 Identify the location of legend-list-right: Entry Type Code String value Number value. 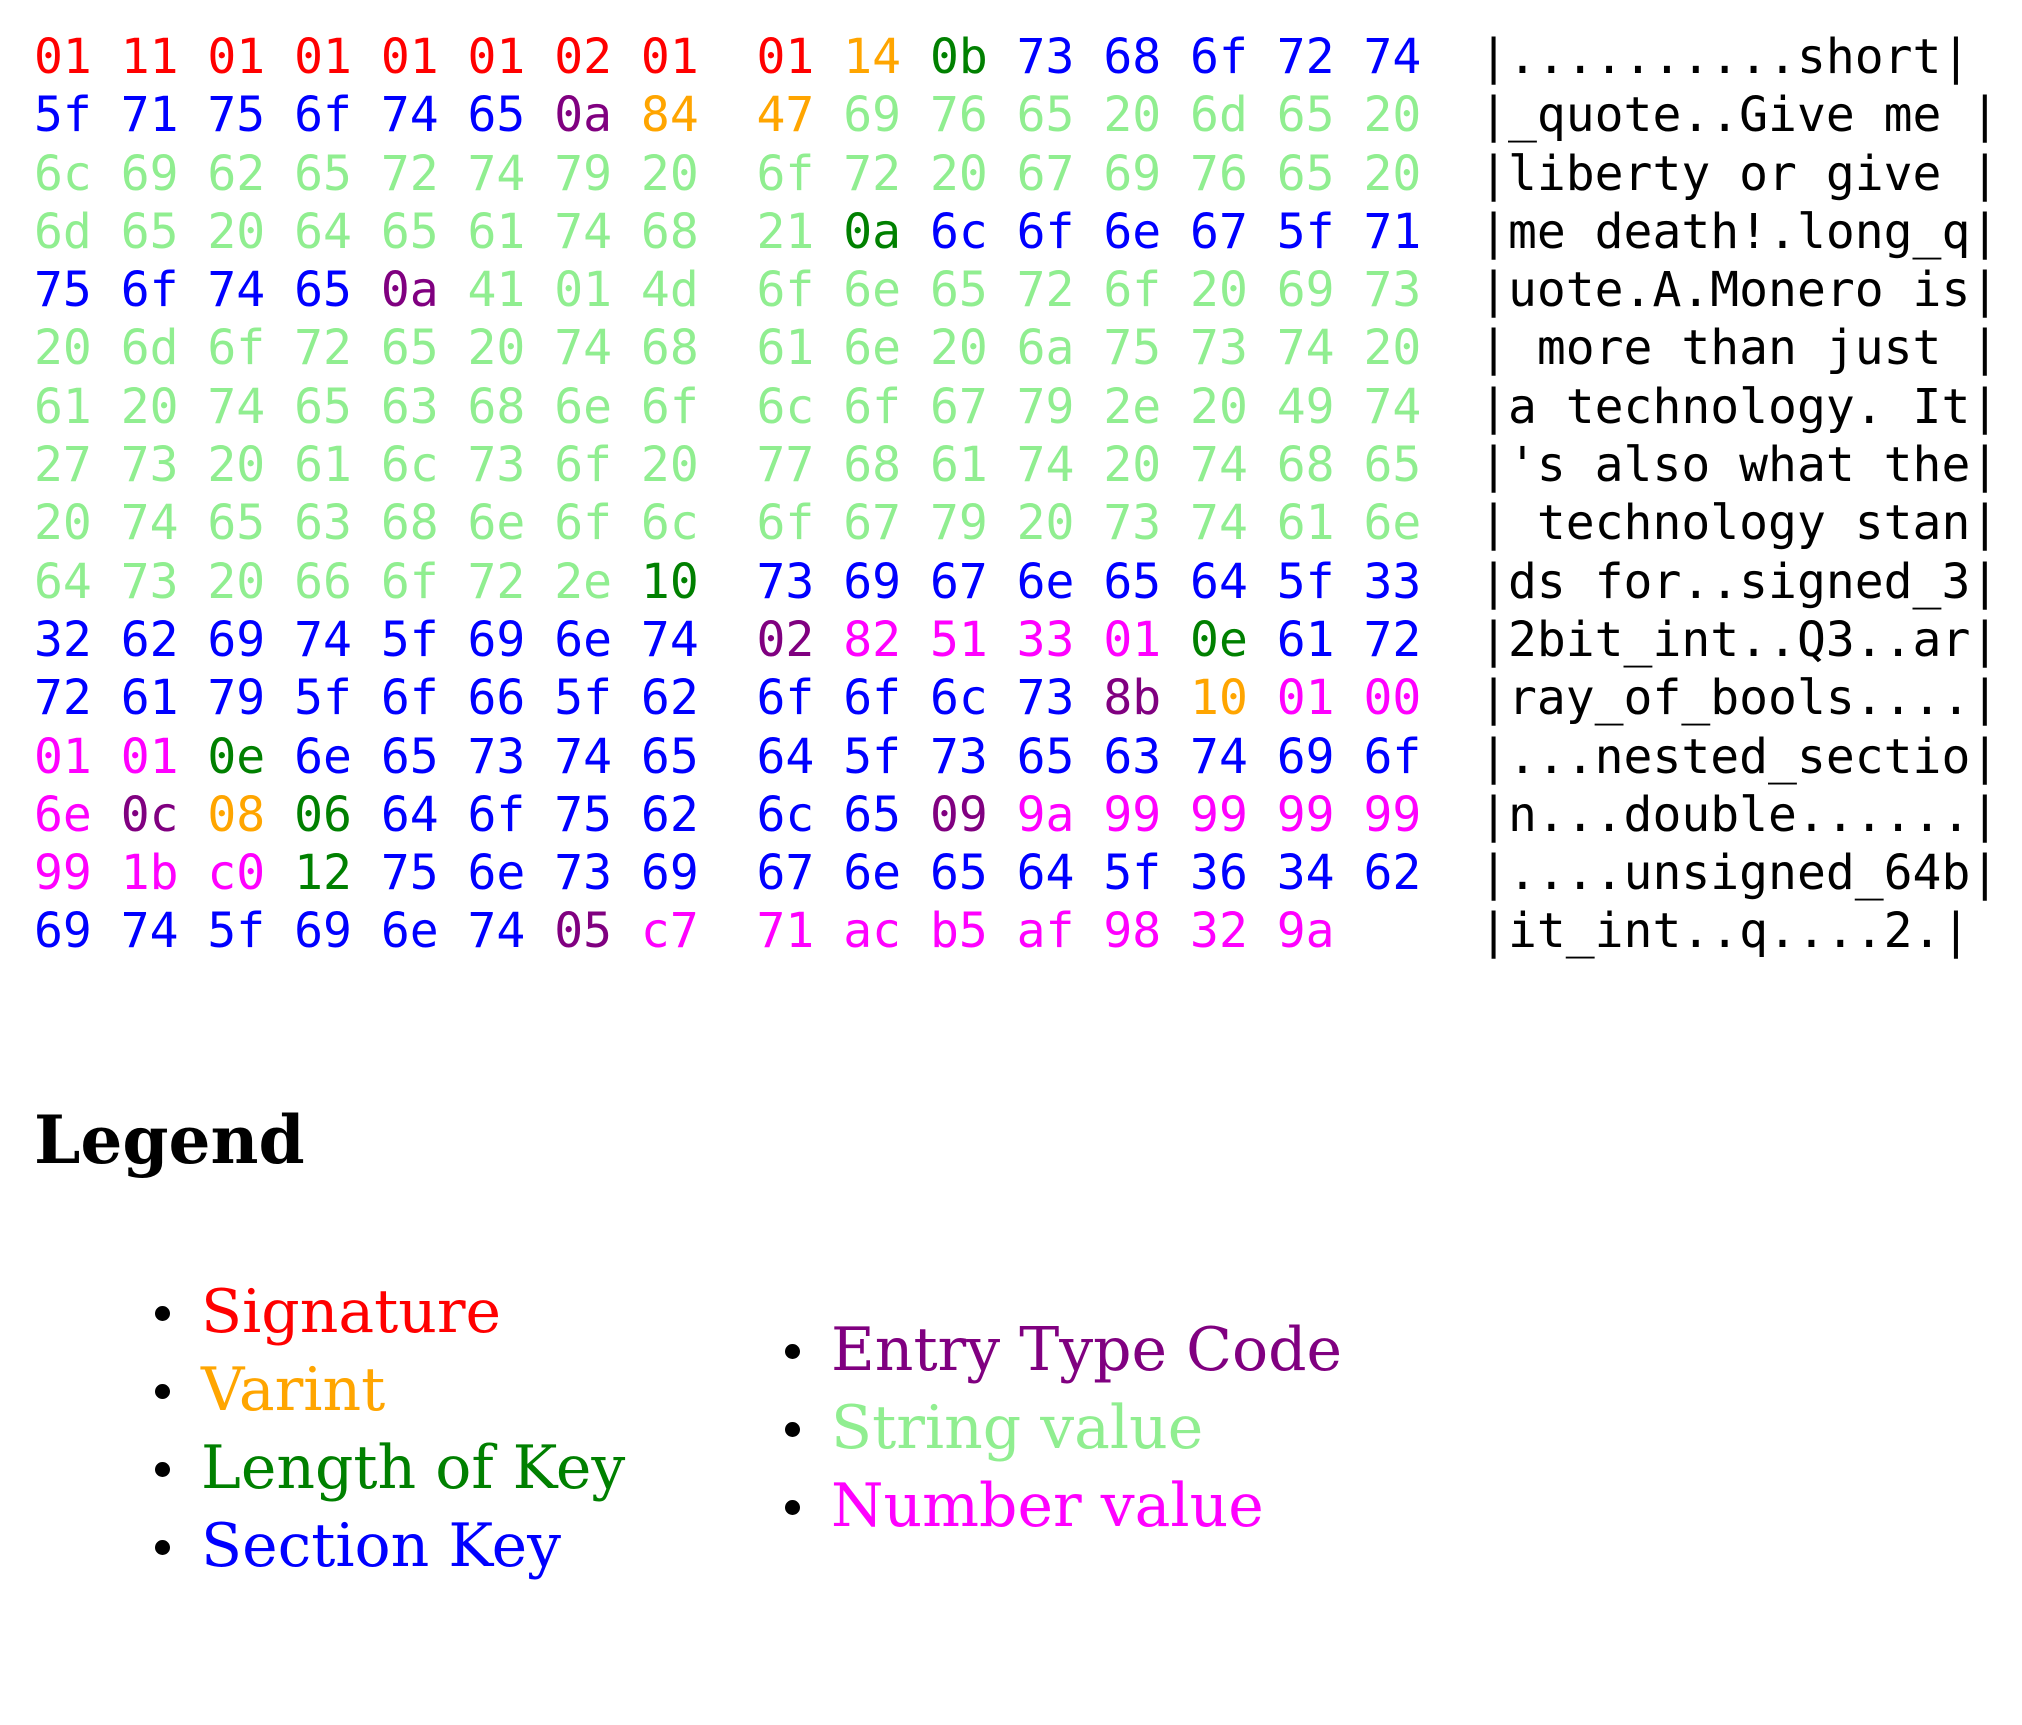
(1063, 1428).